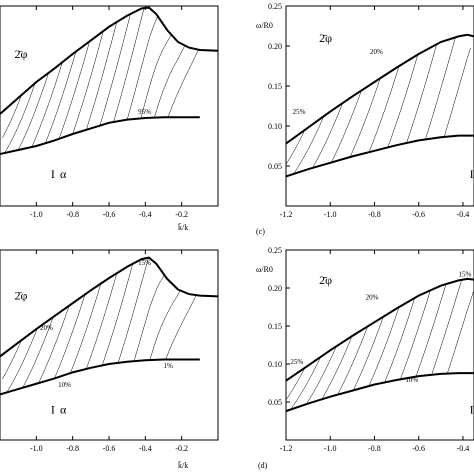  Describe the element at coordinates (263, 465) in the screenshot. I see `panel-label: (d)` at that location.